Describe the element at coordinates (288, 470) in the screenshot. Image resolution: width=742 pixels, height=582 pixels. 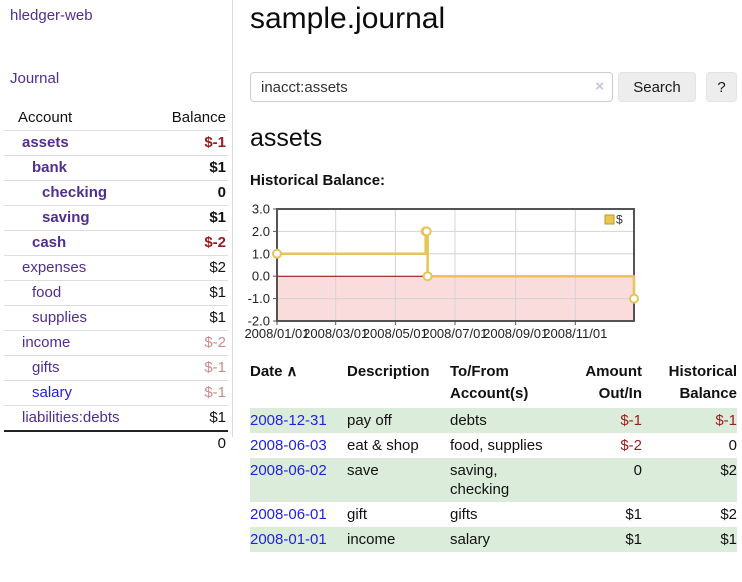
I see `transaction-date-link: 2008-06-02` at that location.